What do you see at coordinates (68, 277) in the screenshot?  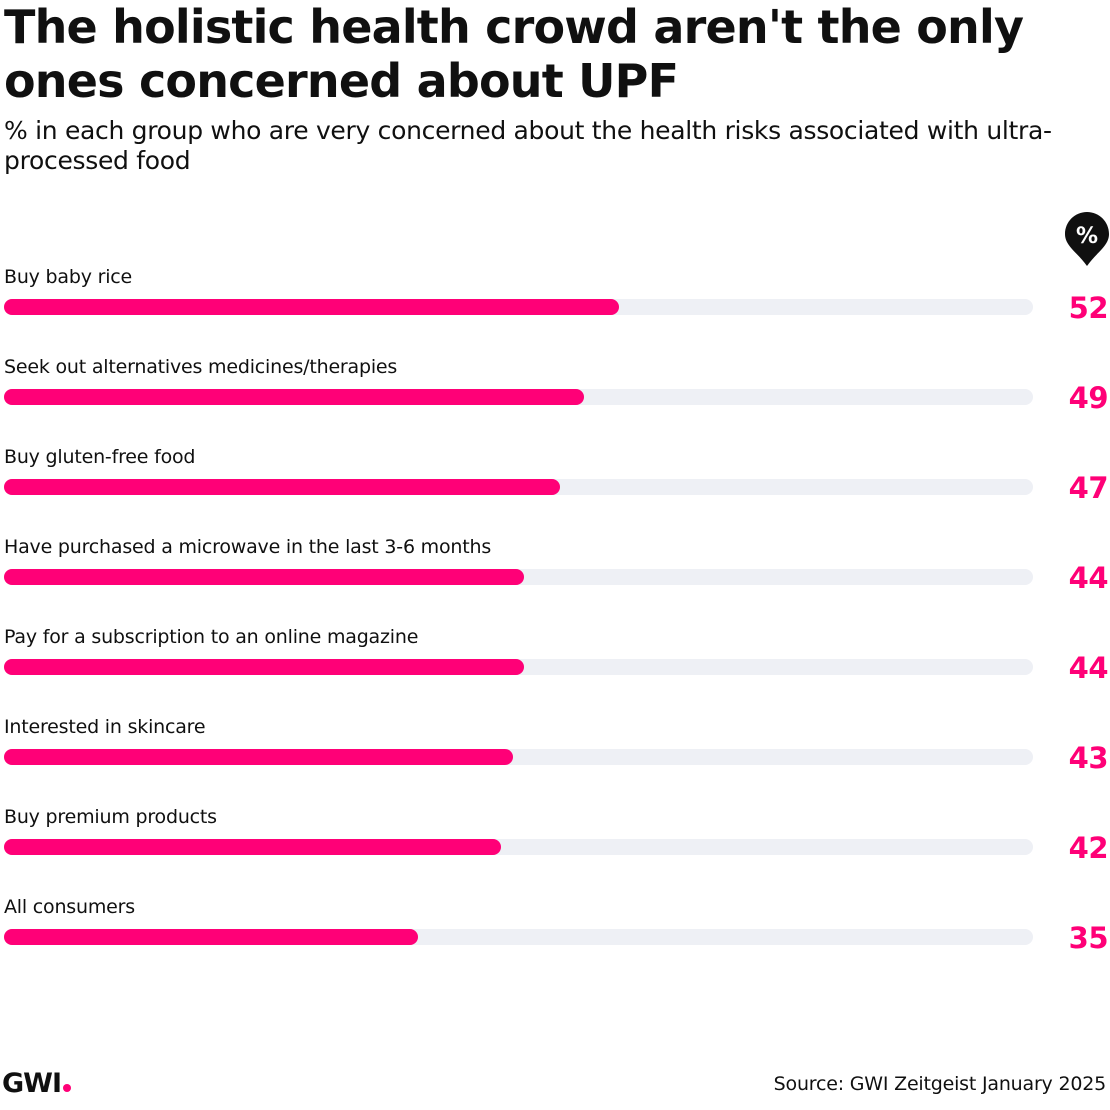 I see `category-label: Buy baby rice` at bounding box center [68, 277].